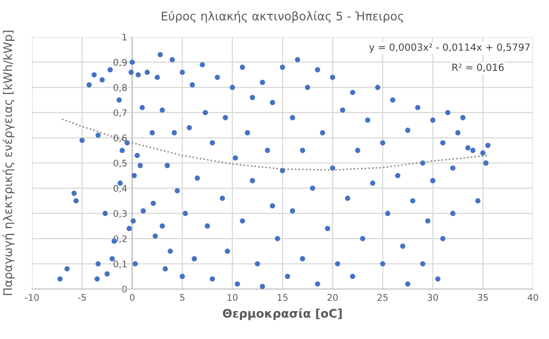 Image resolution: width=549 pixels, height=339 pixels. What do you see at coordinates (283, 16) in the screenshot?
I see `chart-title: Εύρος ηλιακής ακτινοβολίας 5 - Ήπειρος` at bounding box center [283, 16].